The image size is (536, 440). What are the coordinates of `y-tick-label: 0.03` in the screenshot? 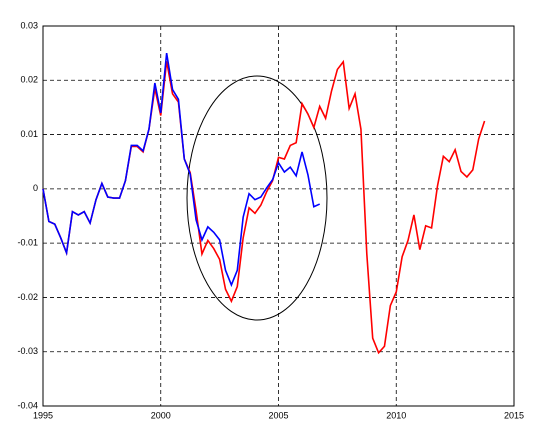 It's located at (29, 25).